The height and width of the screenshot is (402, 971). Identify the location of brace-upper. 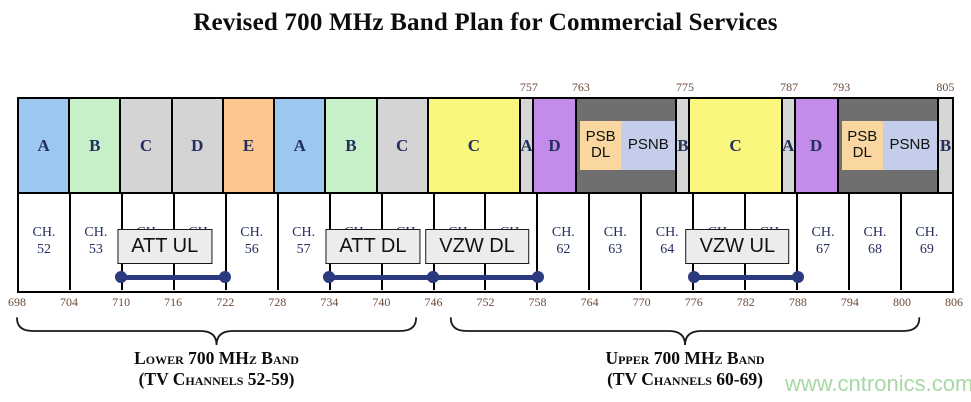
(685, 331).